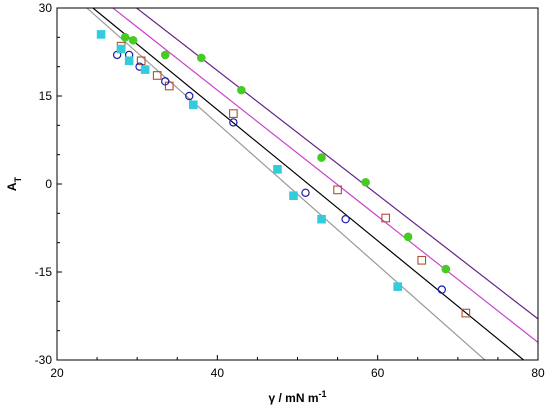 The image size is (550, 410). What do you see at coordinates (323, 394) in the screenshot?
I see `x-axis-label-superscript: -1` at bounding box center [323, 394].